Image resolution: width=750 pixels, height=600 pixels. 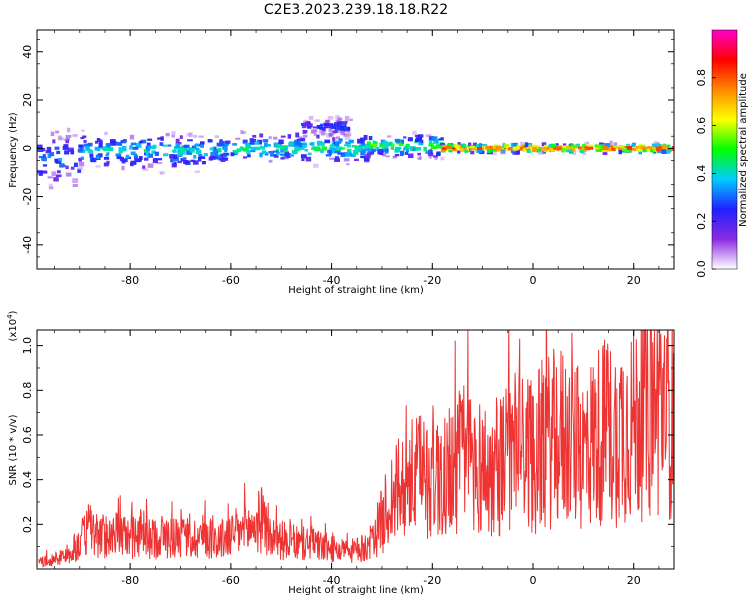 What do you see at coordinates (701, 221) in the screenshot?
I see `colorbar-tick-label: 0.2` at bounding box center [701, 221].